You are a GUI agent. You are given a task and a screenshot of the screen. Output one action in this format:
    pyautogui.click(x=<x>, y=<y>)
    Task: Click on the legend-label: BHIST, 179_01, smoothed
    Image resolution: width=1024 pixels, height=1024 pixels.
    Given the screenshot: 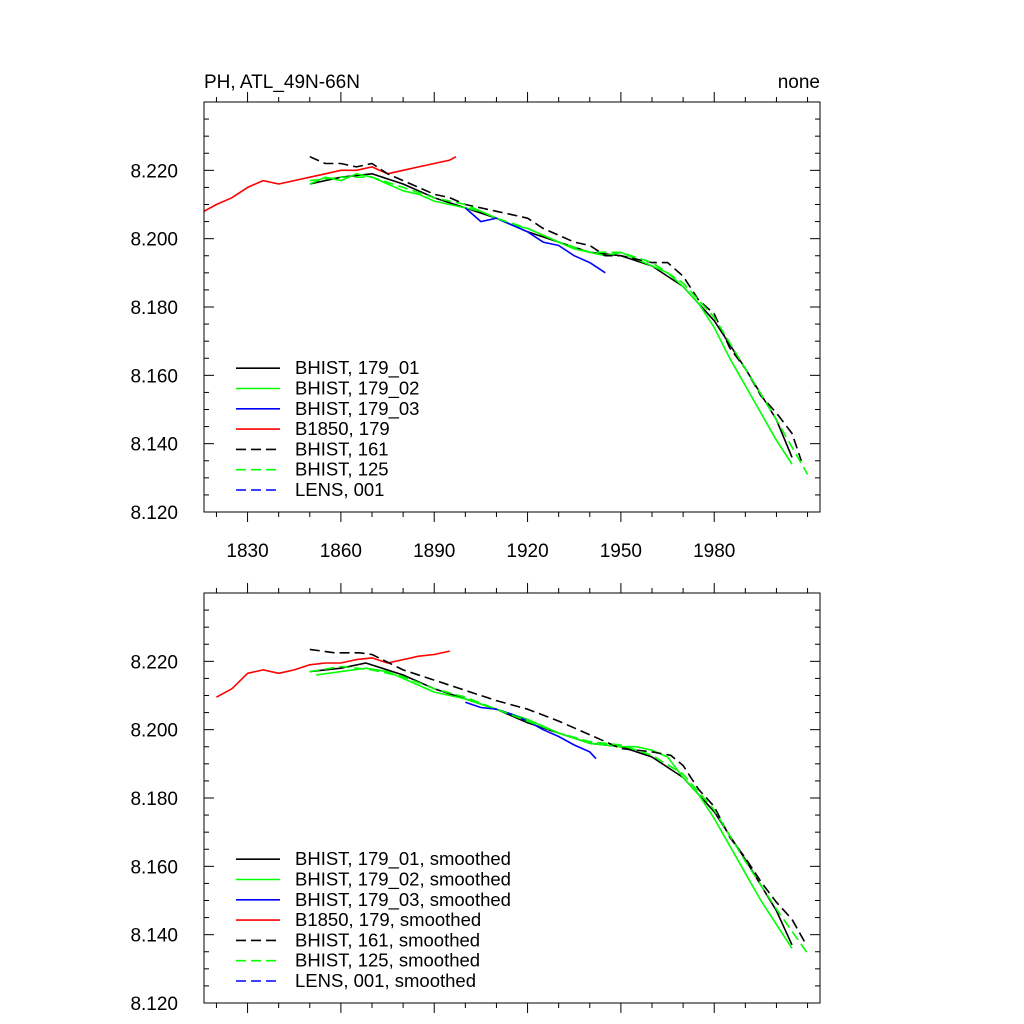 What is the action you would take?
    pyautogui.click(x=403, y=859)
    